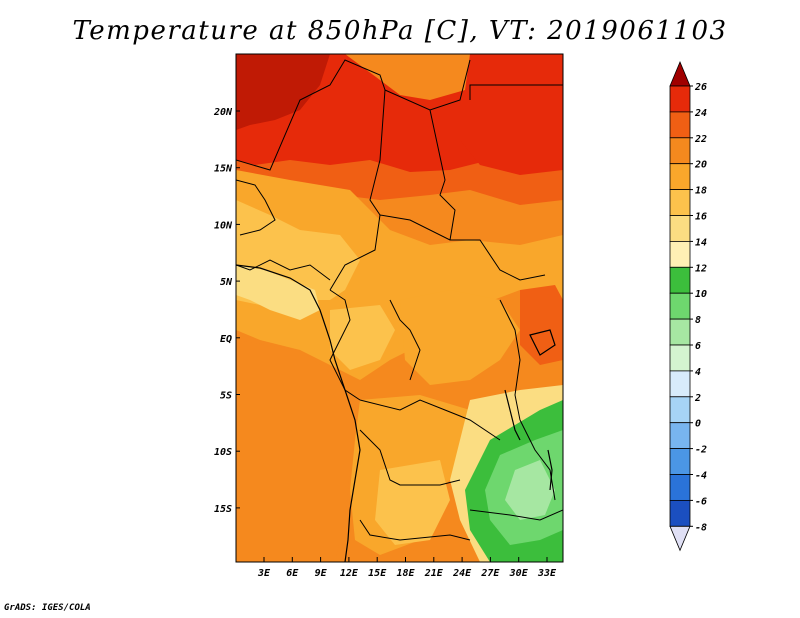 The width and height of the screenshot is (800, 618). What do you see at coordinates (226, 311) in the screenshot?
I see `latitude-axis: 20N 15N 10N 5N EQ 5S 10S 15S` at bounding box center [226, 311].